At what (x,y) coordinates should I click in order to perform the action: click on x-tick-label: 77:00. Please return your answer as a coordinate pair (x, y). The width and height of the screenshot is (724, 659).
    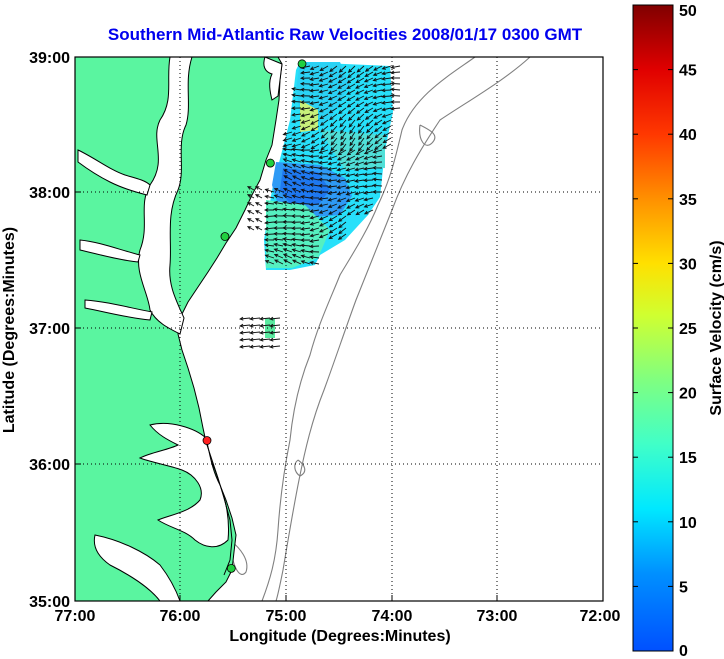
    Looking at the image, I should click on (75, 616).